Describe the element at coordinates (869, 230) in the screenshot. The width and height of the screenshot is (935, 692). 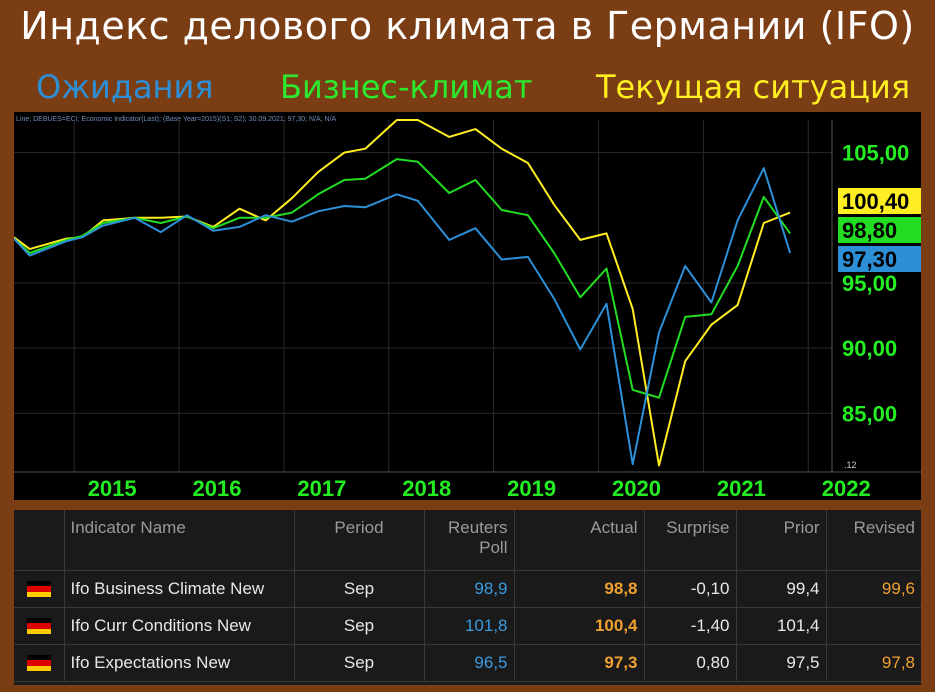
I see `value-badge-label: 98,80` at that location.